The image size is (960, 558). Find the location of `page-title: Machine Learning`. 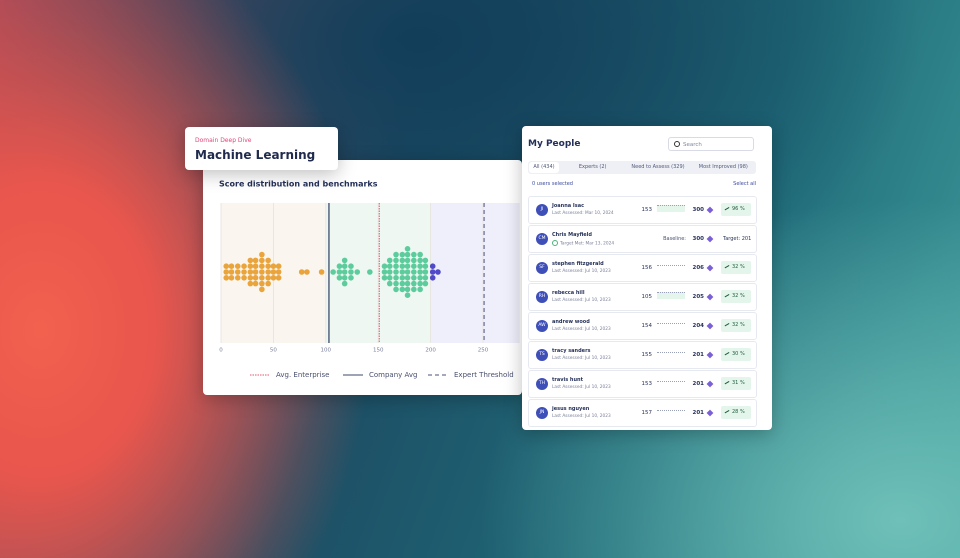

page-title: Machine Learning is located at coordinates (255, 155).